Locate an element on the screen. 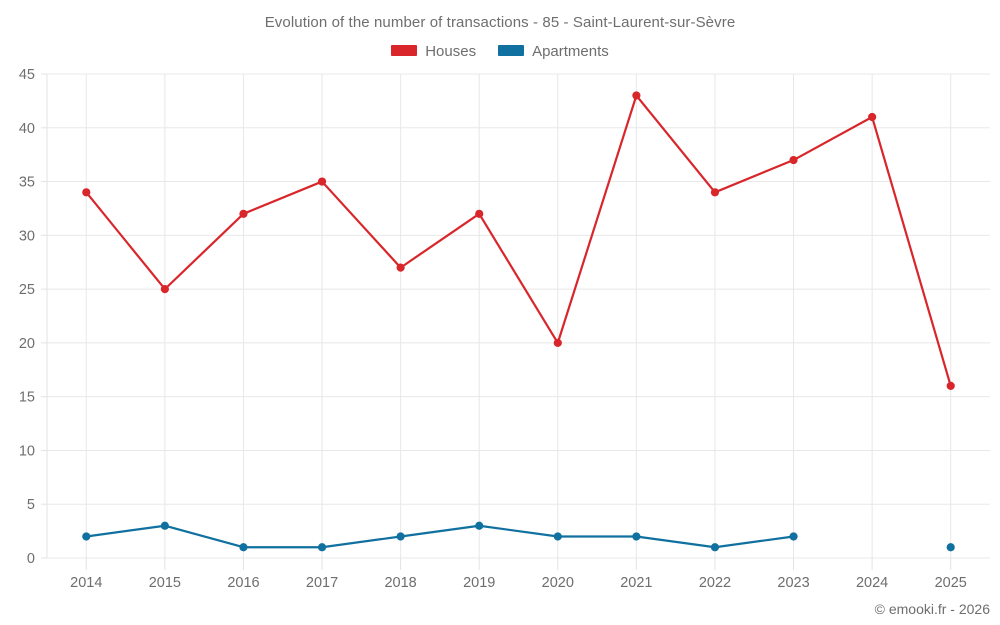 Image resolution: width=1000 pixels, height=625 pixels. legend-label-houses: Houses is located at coordinates (451, 51).